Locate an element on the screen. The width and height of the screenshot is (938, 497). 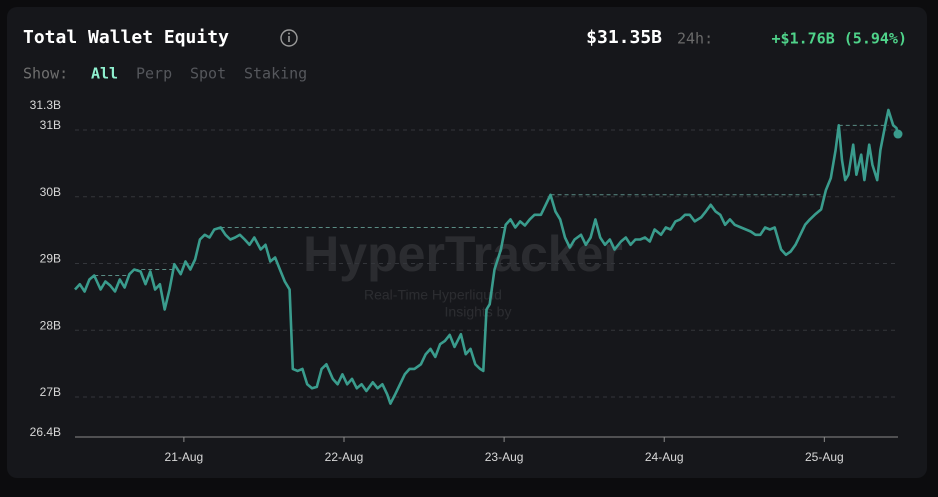
x-tick-label: 25-Aug is located at coordinates (824, 457).